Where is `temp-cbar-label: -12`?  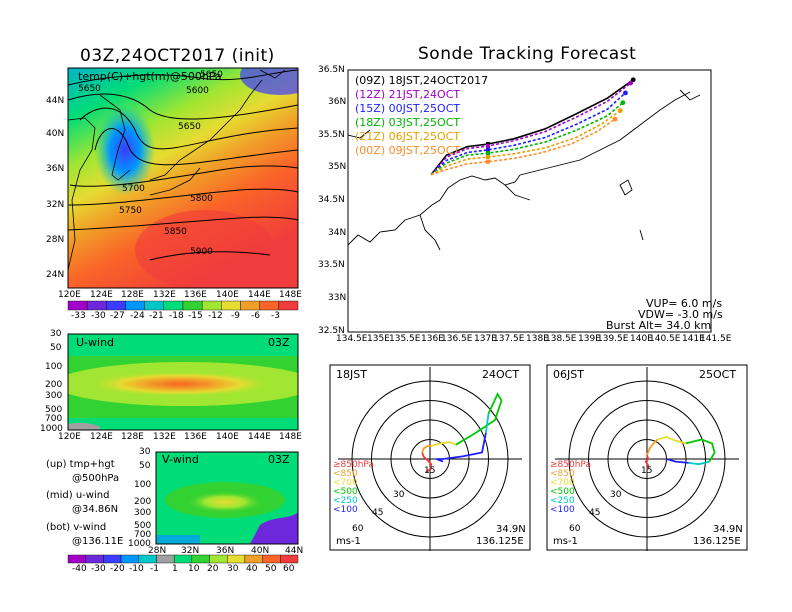
temp-cbar-label: -12 is located at coordinates (215, 316).